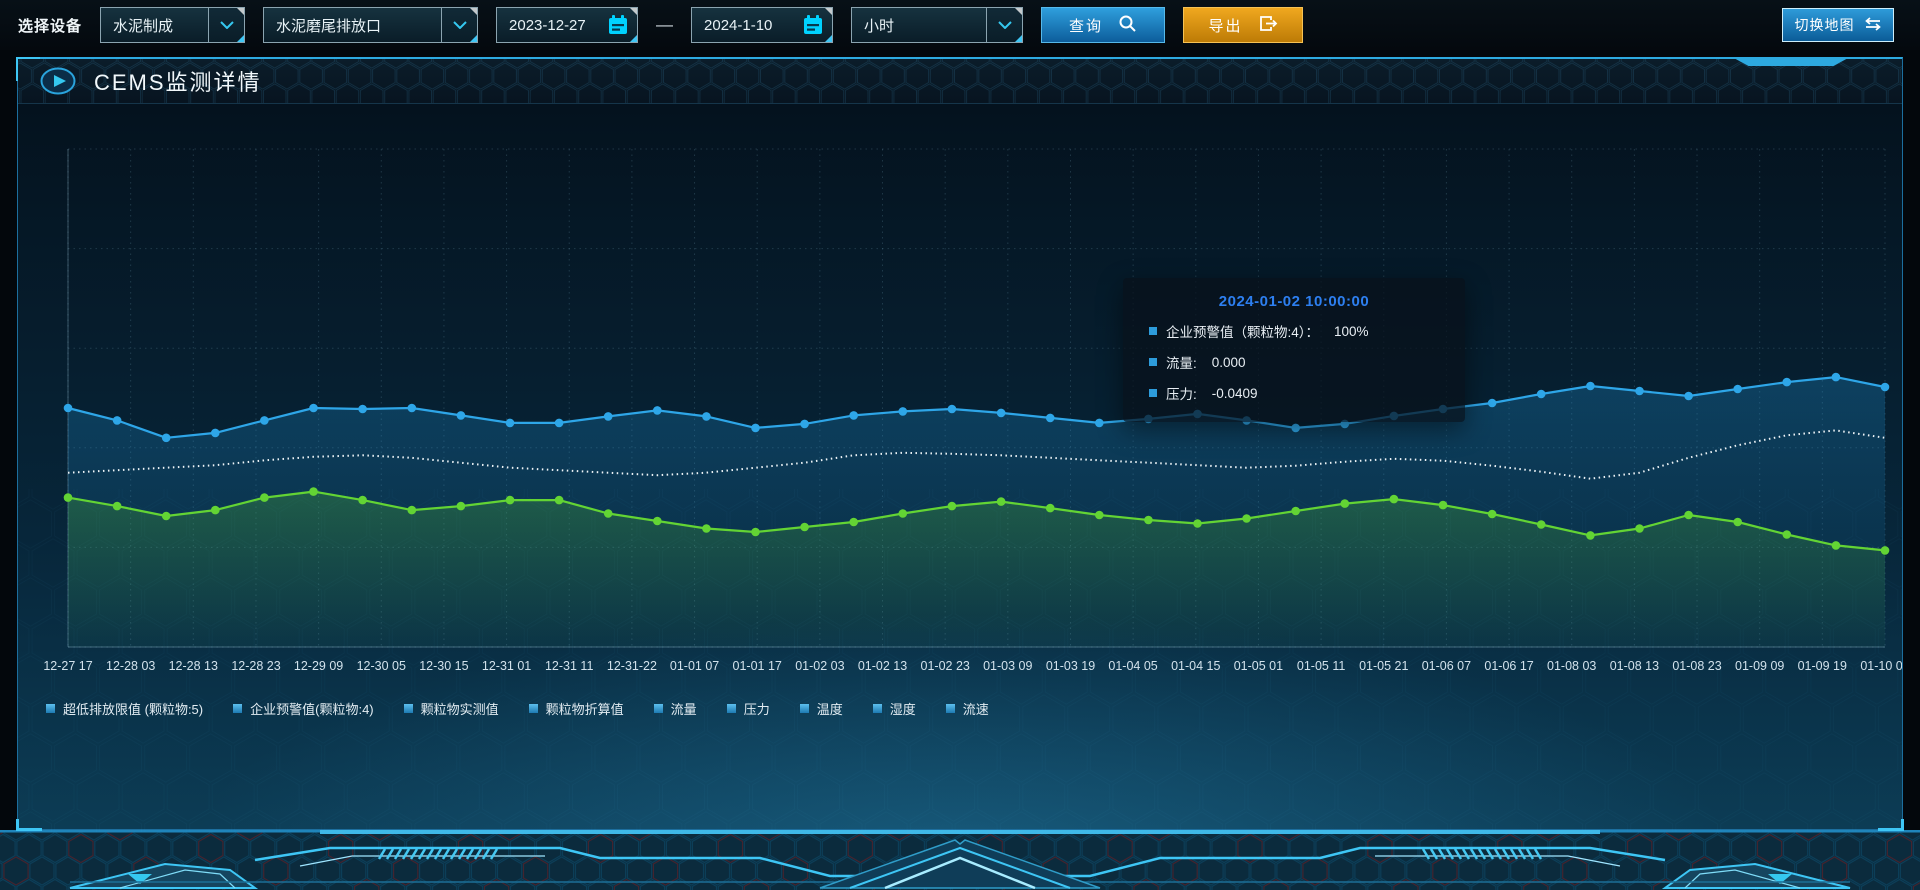 This screenshot has height=890, width=1920. Describe the element at coordinates (255, 666) in the screenshot. I see `x-axis-label: 12-28 23` at that location.